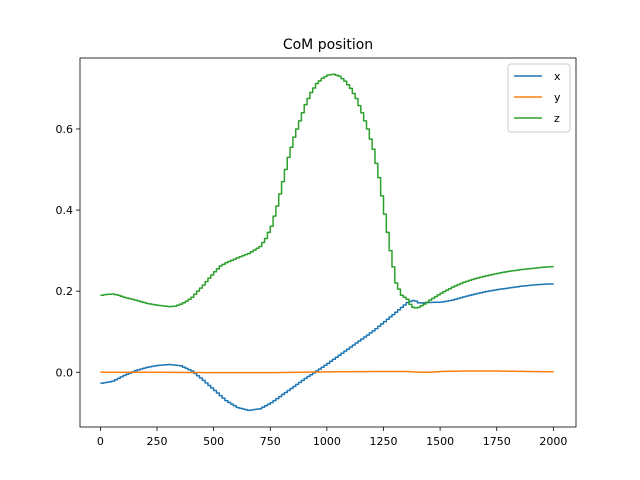 The height and width of the screenshot is (480, 640). What do you see at coordinates (327, 441) in the screenshot?
I see `x-tick-label: 1000` at bounding box center [327, 441].